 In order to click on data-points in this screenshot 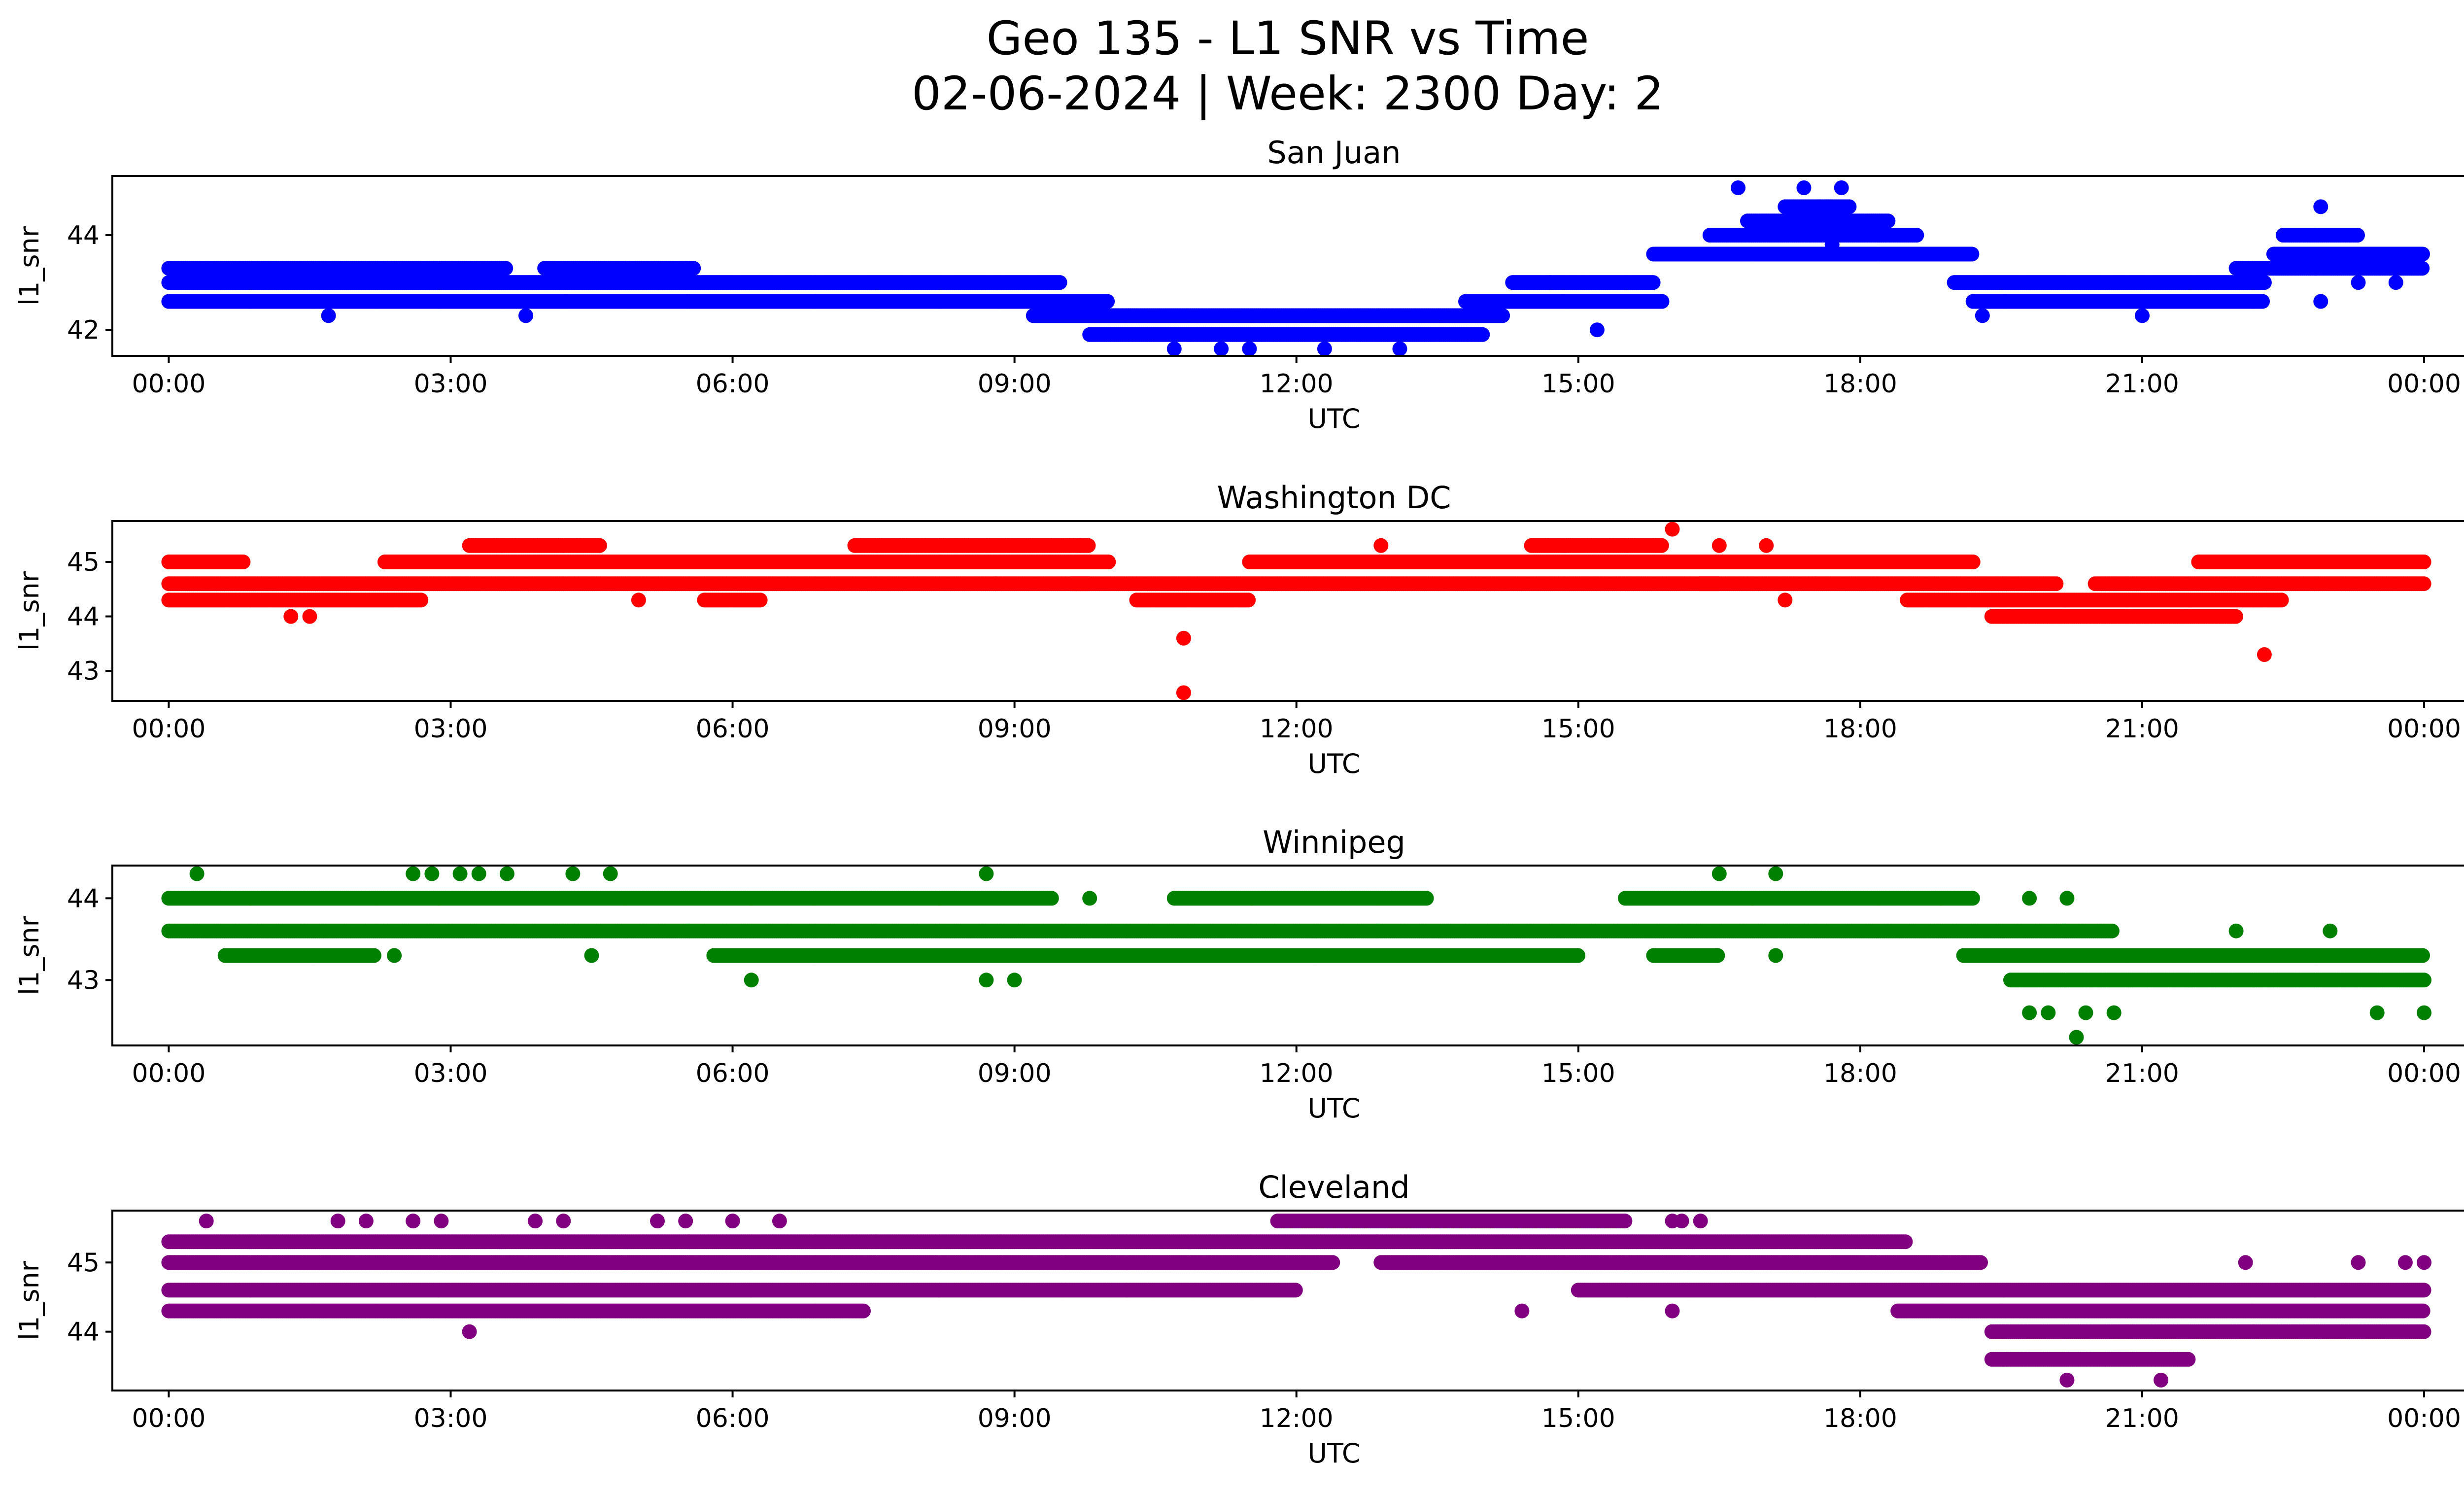, I will do `click(1295, 268)`.